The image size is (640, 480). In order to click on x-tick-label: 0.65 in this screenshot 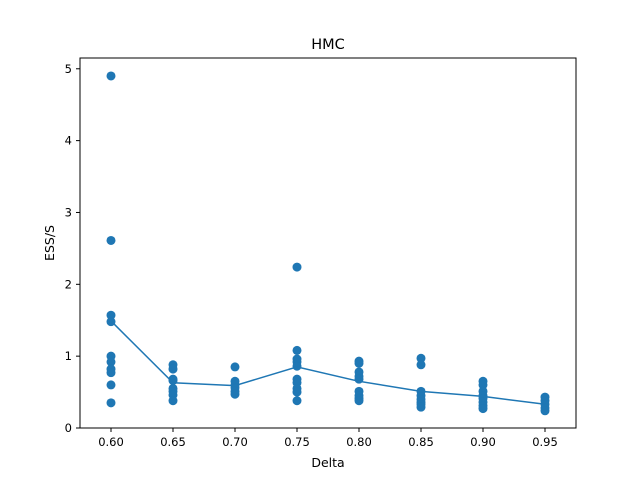, I will do `click(173, 442)`.